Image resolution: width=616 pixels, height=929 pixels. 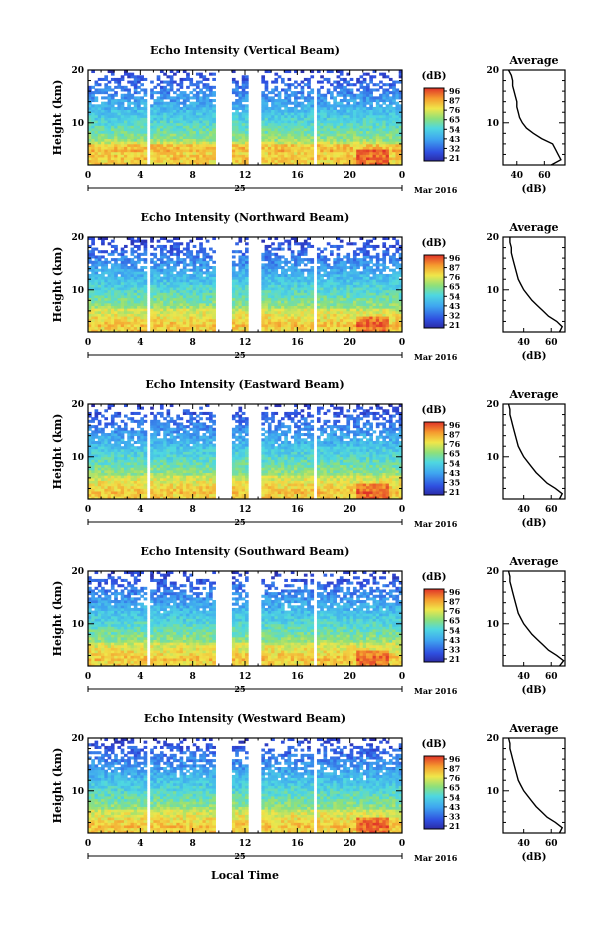 I want to click on colorbar-tick-label: 35, so click(x=454, y=482).